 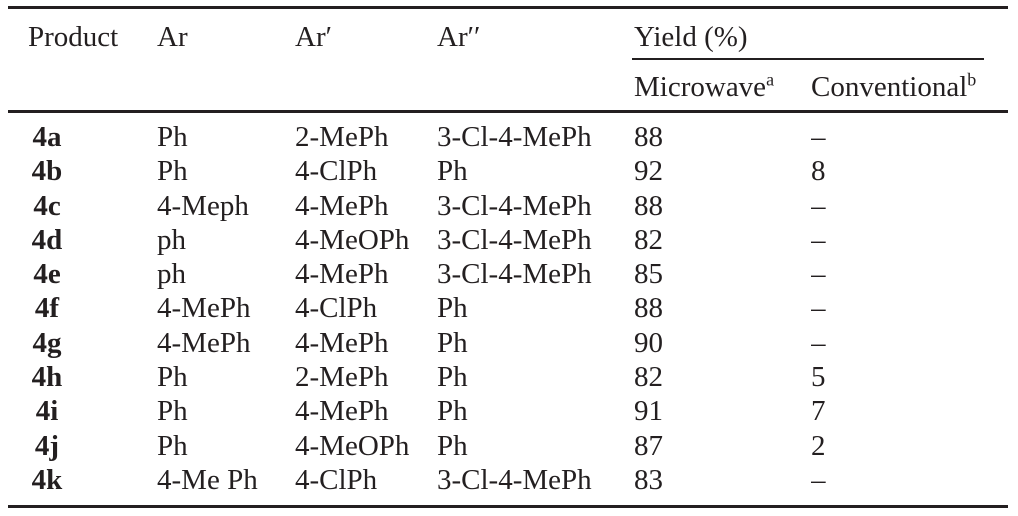 I want to click on table-row: 4j Ph 4-MeOPh Ph 87 2, so click(x=508, y=446).